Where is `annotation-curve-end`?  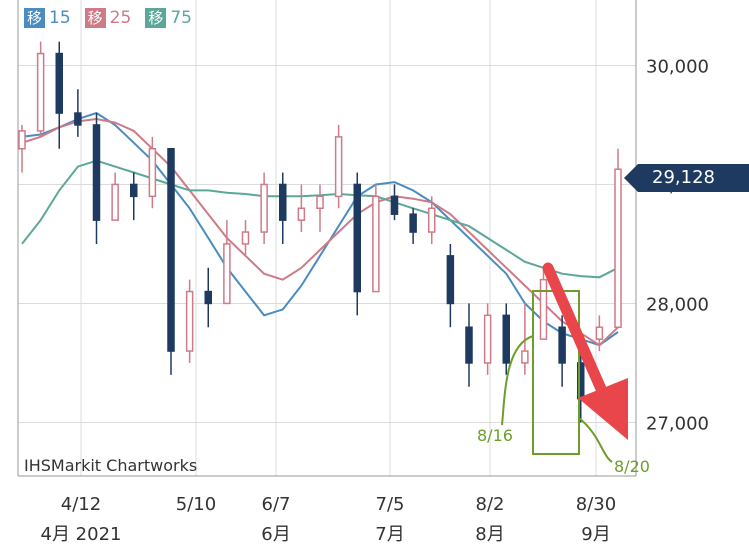 annotation-curve-end is located at coordinates (595, 440).